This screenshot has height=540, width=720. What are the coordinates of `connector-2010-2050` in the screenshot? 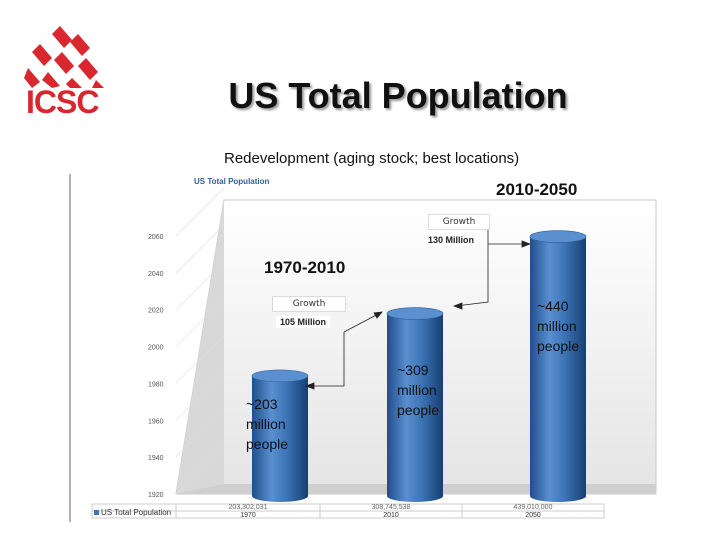 It's located at (472, 268).